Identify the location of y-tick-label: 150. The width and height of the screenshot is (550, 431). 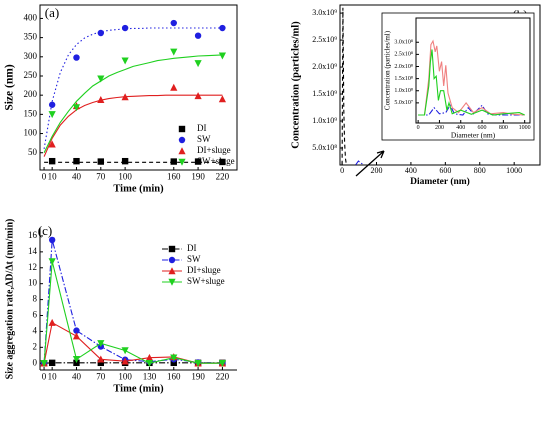
(31, 113).